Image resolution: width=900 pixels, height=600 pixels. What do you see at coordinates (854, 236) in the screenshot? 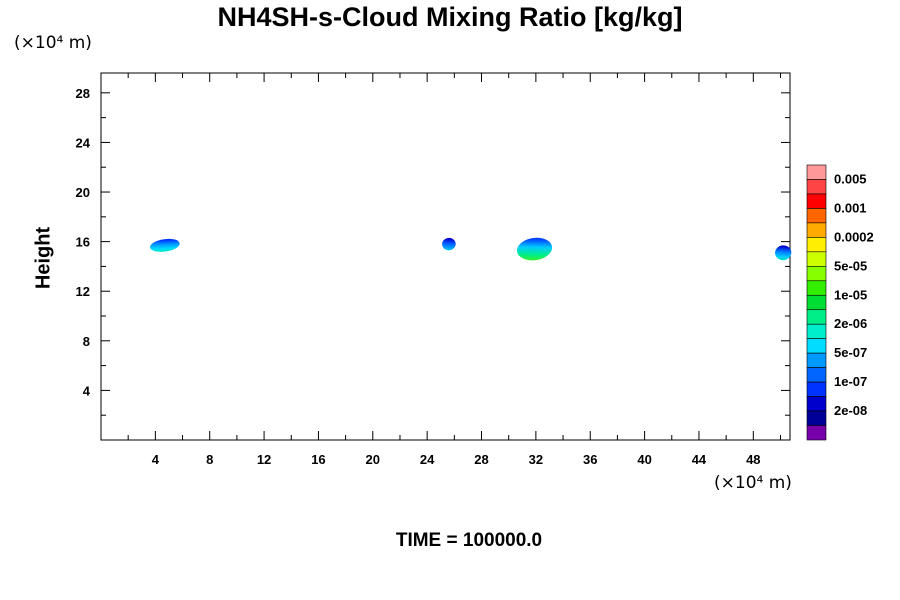
I see `colorbar-label: 0.0002` at bounding box center [854, 236].